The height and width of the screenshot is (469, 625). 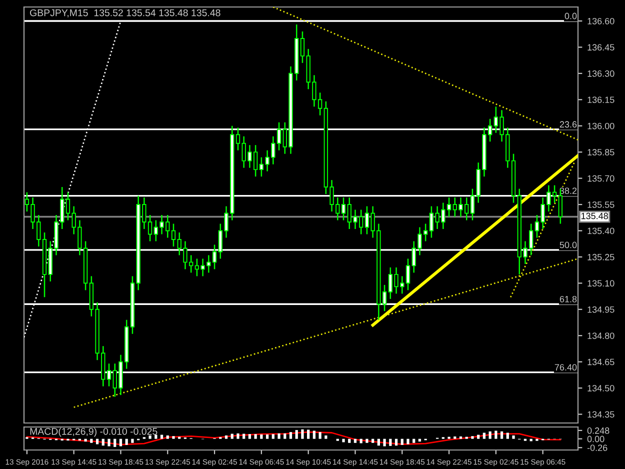 What do you see at coordinates (568, 245) in the screenshot?
I see `annotation: 50.0` at bounding box center [568, 245].